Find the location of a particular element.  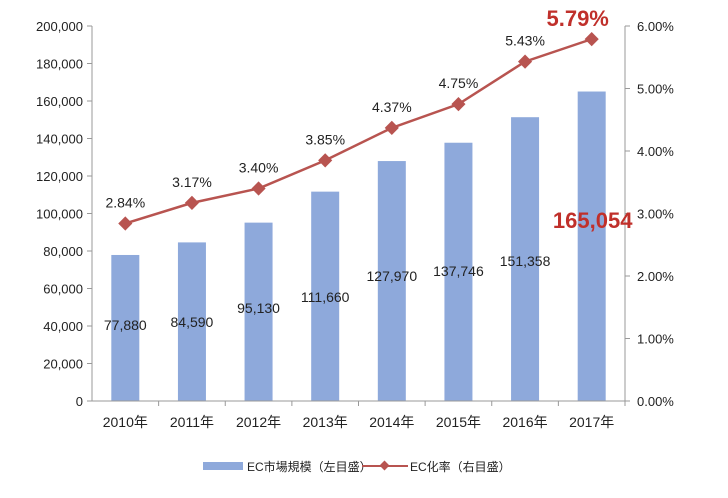

bar-value-label: 111,660 is located at coordinates (325, 297).